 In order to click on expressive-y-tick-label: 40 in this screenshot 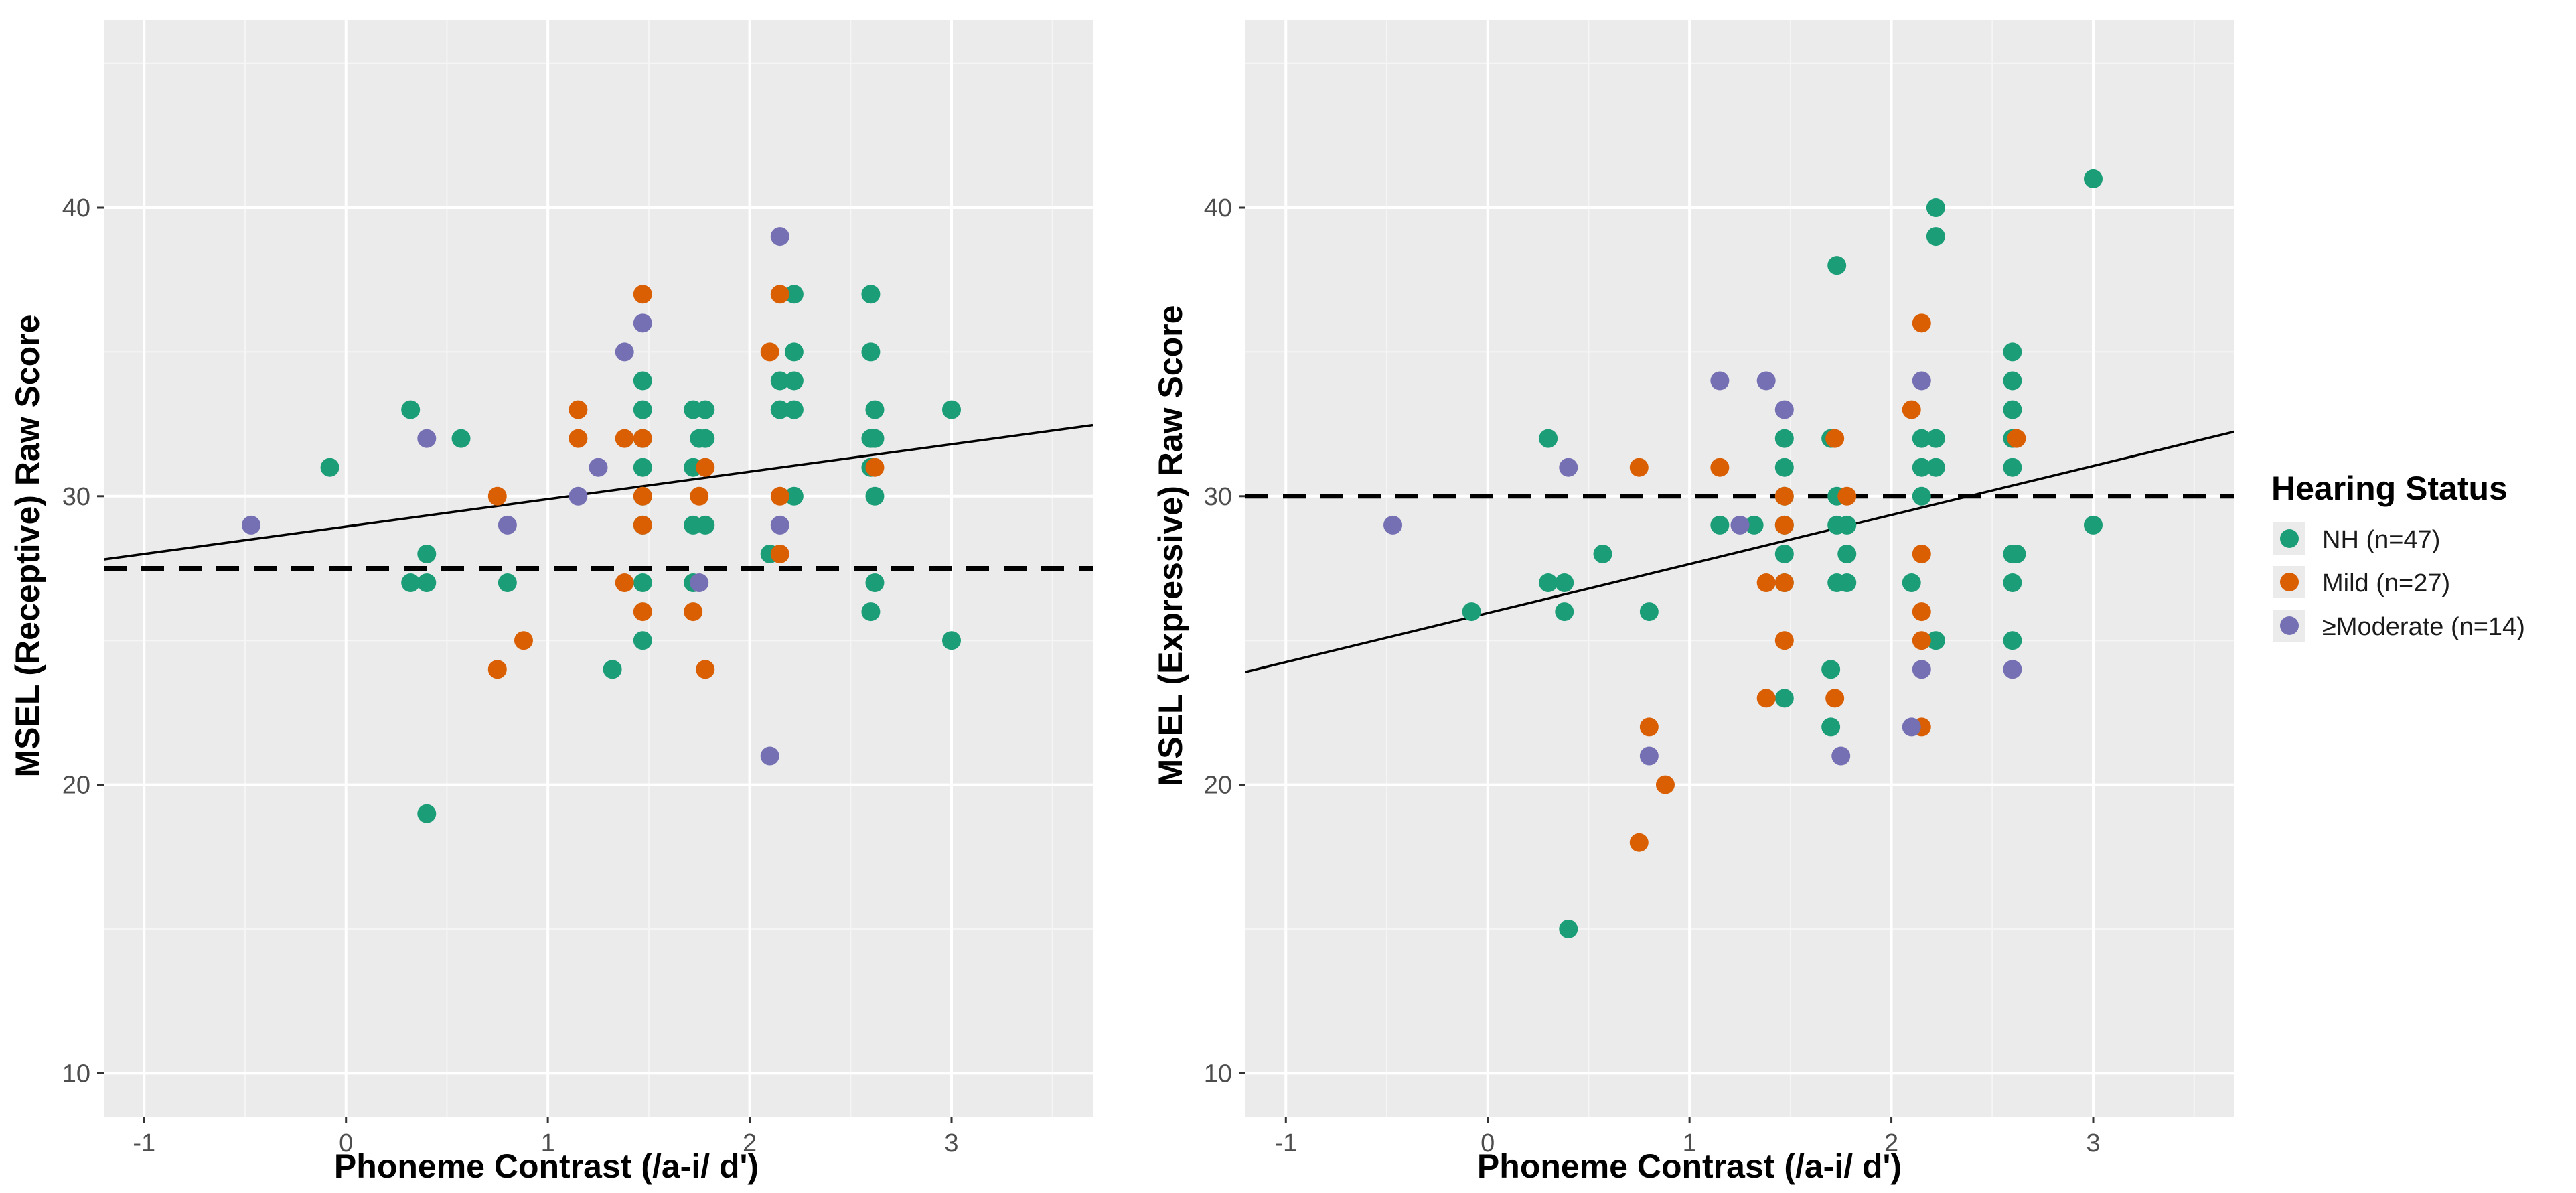, I will do `click(1218, 208)`.